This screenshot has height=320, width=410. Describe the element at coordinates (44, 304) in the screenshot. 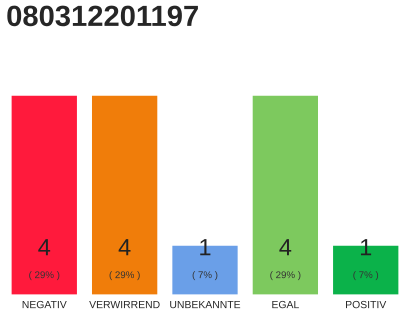

I see `x-tick-label: NEGATIV` at that location.